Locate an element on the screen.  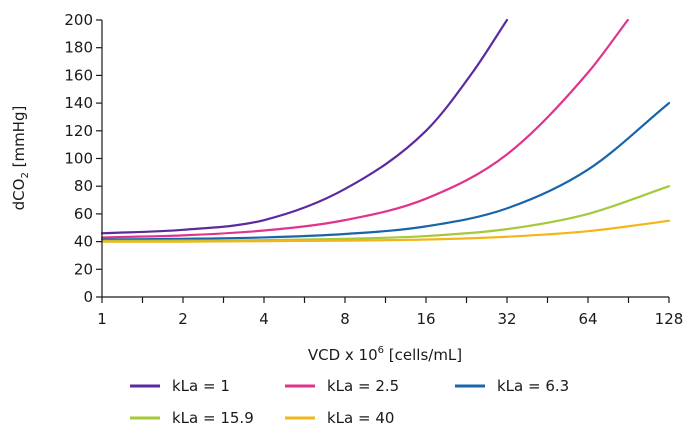
legend-label-2: kLa = 2.5 is located at coordinates (363, 386).